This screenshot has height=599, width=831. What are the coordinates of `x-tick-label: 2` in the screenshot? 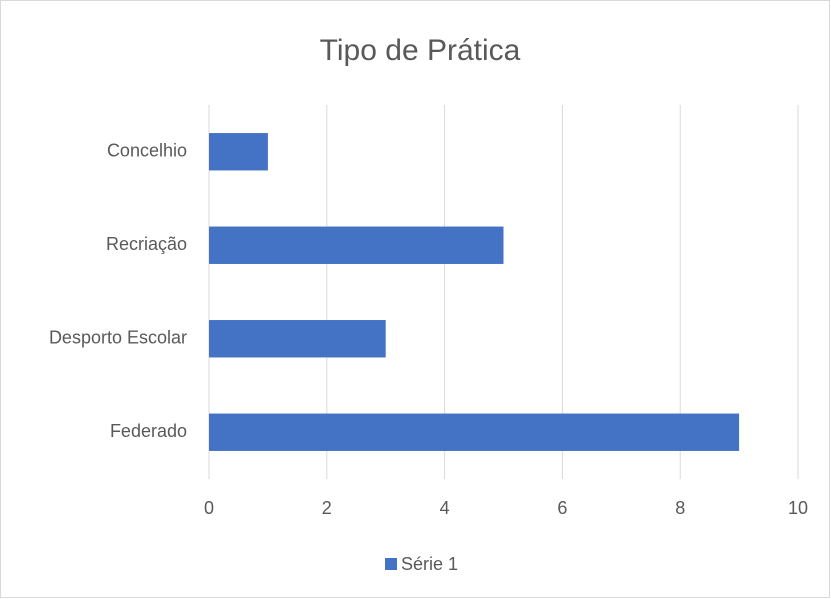 It's located at (327, 508).